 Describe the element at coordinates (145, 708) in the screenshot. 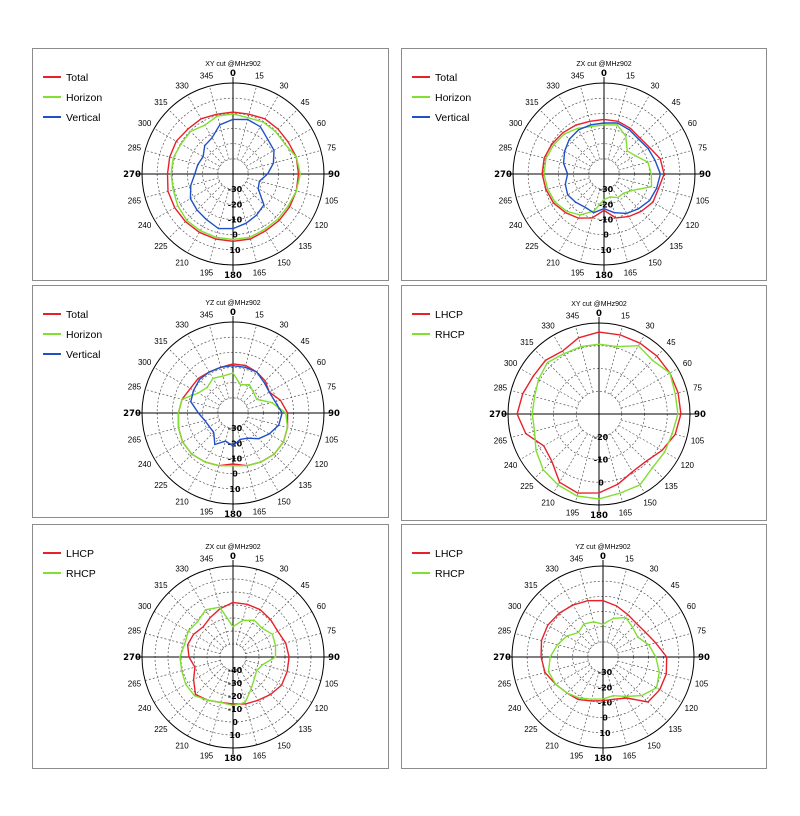

I see `angle-label: 240` at that location.